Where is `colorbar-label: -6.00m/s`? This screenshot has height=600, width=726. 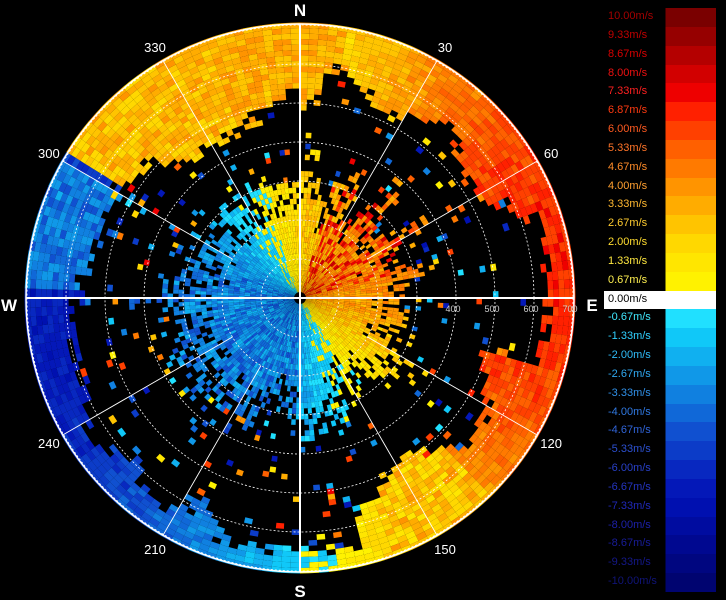 colorbar-label: -6.00m/s is located at coordinates (629, 468).